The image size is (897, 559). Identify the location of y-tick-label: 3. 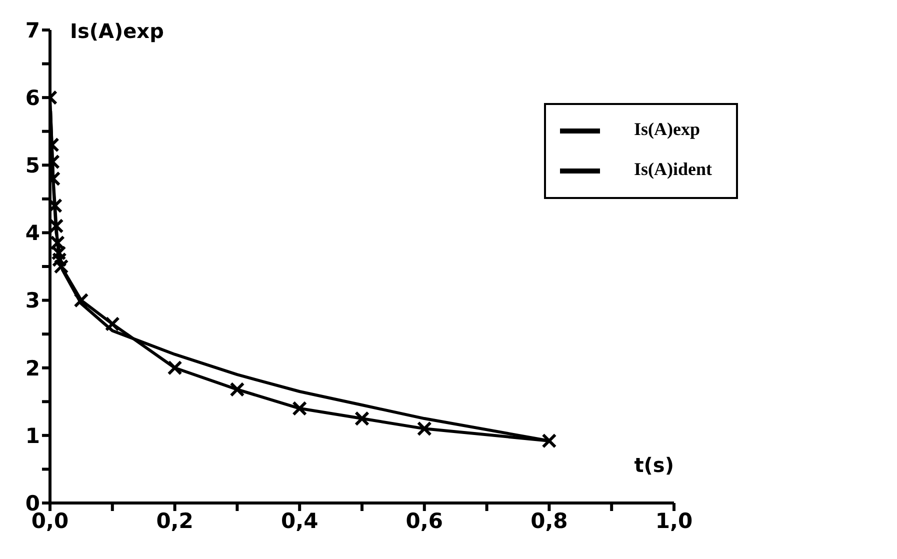
(32, 300).